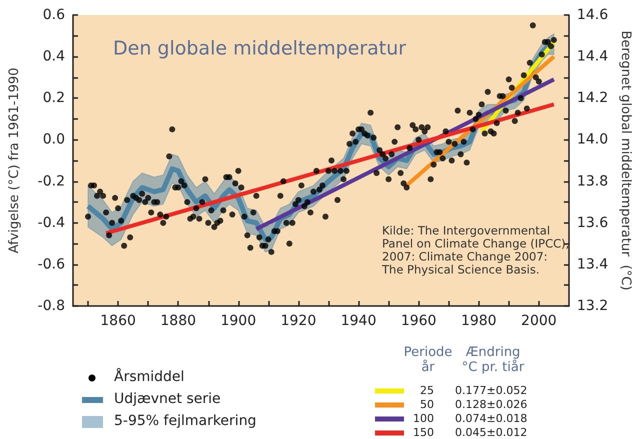 The height and width of the screenshot is (439, 640). I want to click on legend-label: 25, so click(427, 390).